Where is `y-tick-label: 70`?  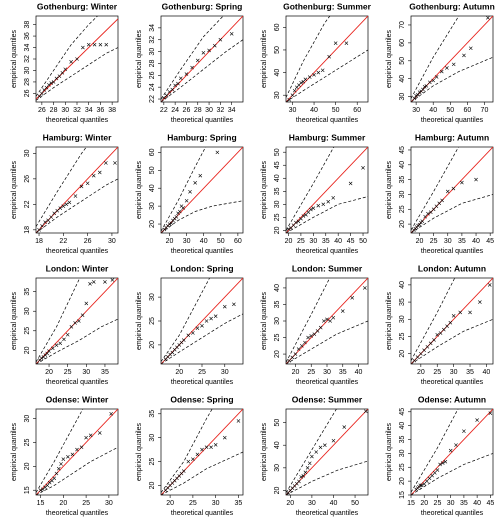
y-tick-label: 70 is located at coordinates (402, 25).